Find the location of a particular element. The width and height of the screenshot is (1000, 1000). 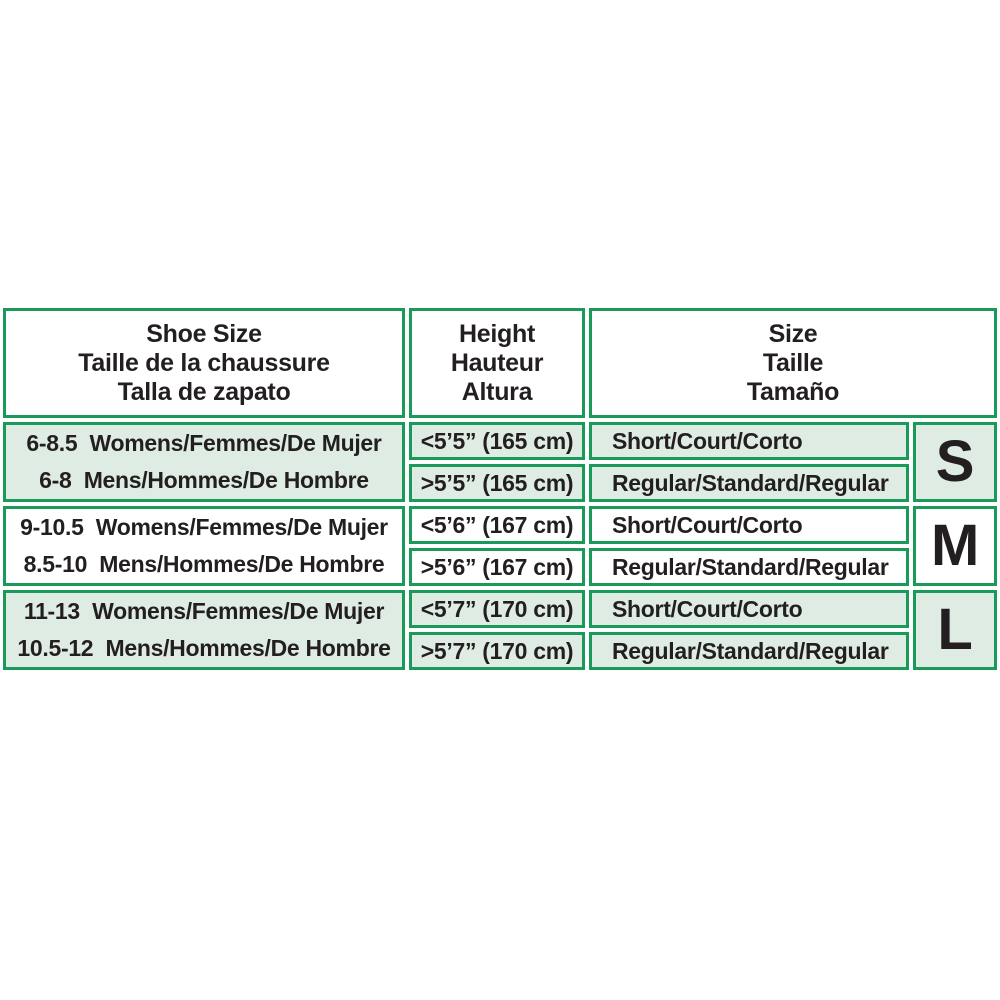

height-cell: <5’5” (165 cm) is located at coordinates (497, 441).